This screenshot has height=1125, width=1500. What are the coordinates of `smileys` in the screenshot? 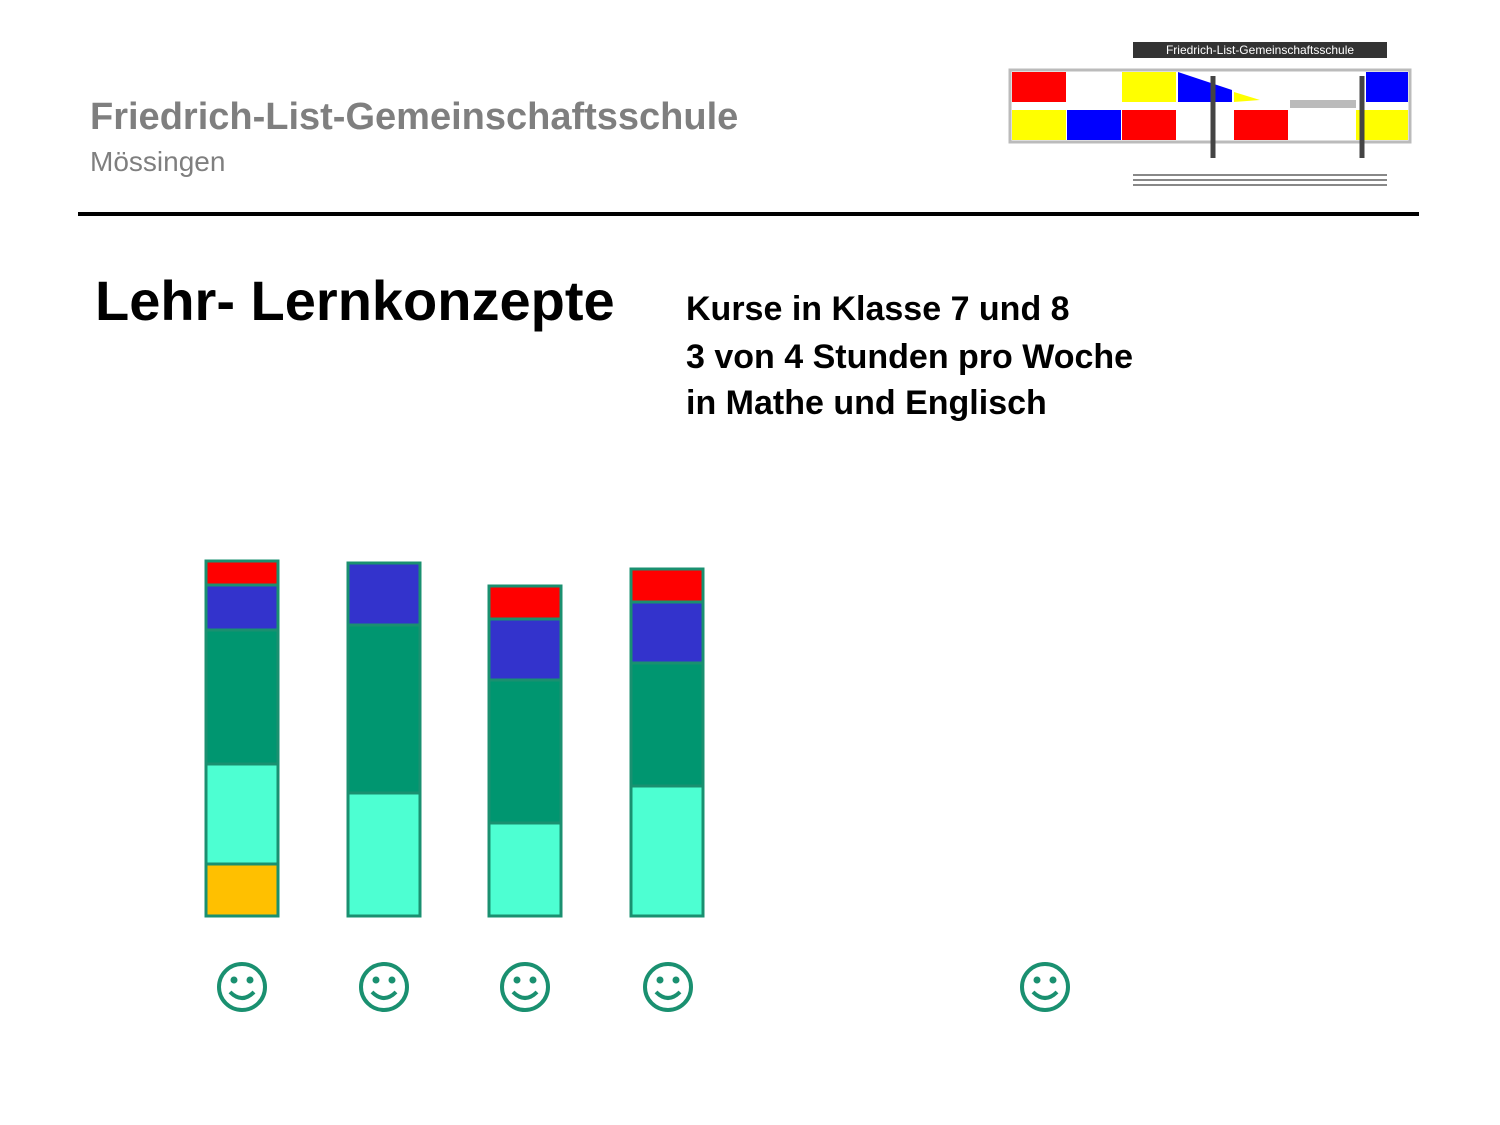 It's located at (643, 987).